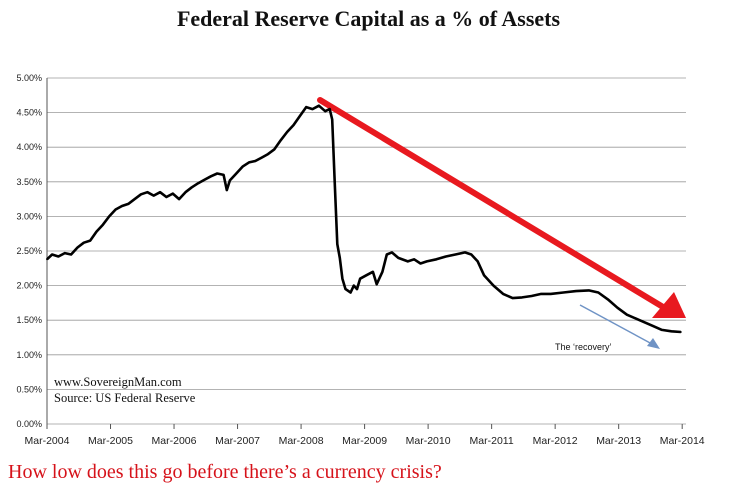 This screenshot has height=497, width=737. What do you see at coordinates (583, 347) in the screenshot?
I see `recovery-annotation: The ‘recovery’` at bounding box center [583, 347].